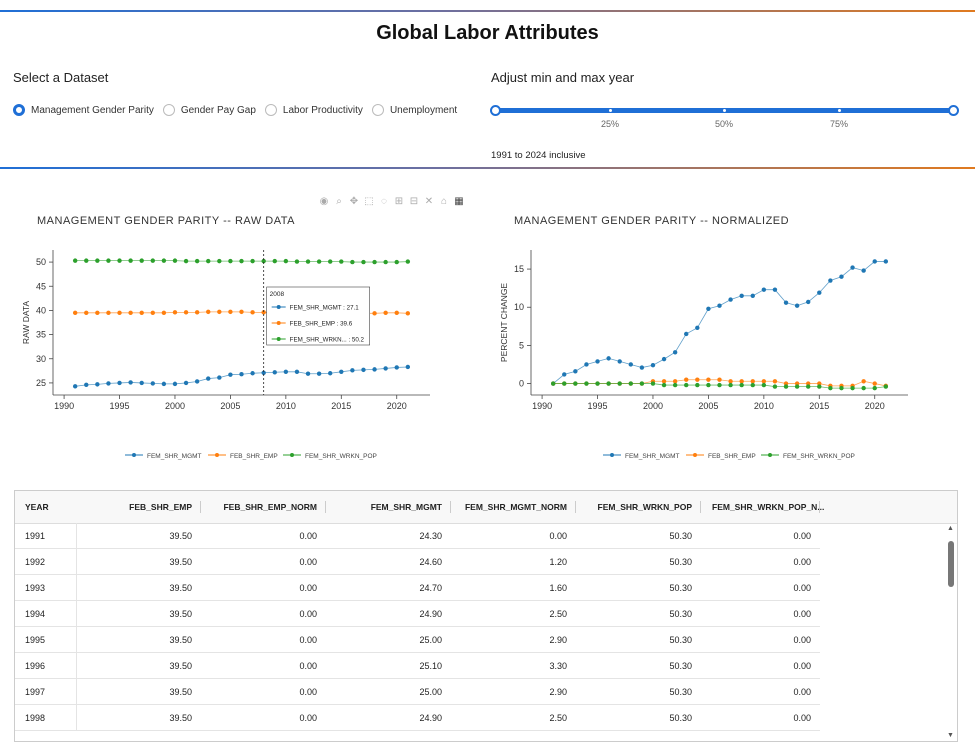 The width and height of the screenshot is (975, 745). I want to click on column-header: YEAR, so click(37, 507).